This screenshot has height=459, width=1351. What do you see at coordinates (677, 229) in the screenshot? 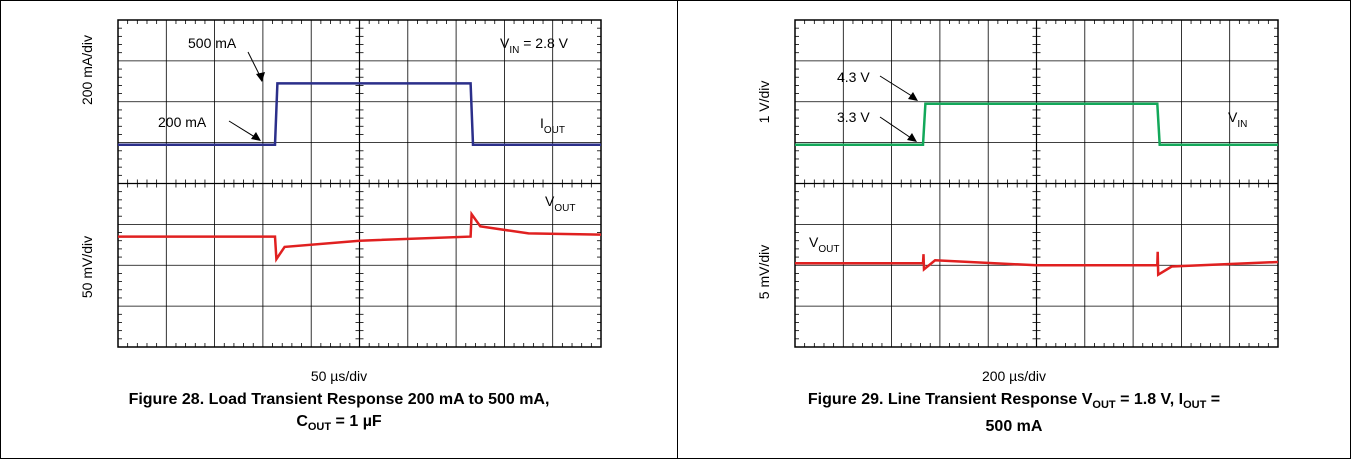
I see `figure-divider` at bounding box center [677, 229].